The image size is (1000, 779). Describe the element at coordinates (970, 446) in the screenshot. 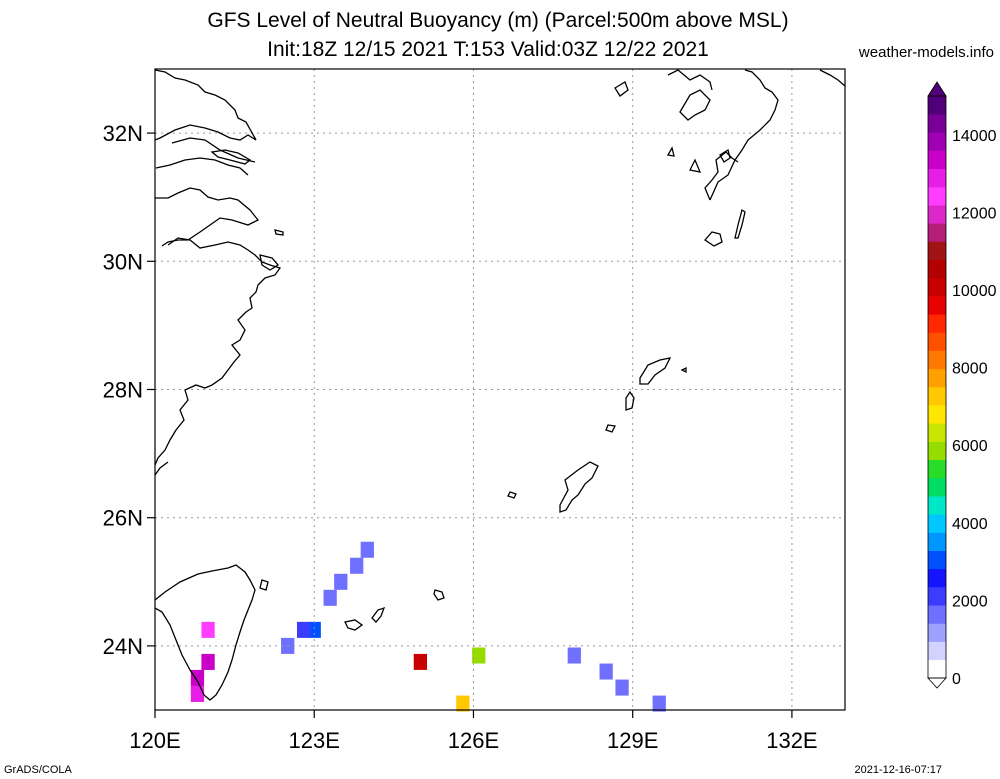

I see `colorbar-label-6000: 6000` at that location.